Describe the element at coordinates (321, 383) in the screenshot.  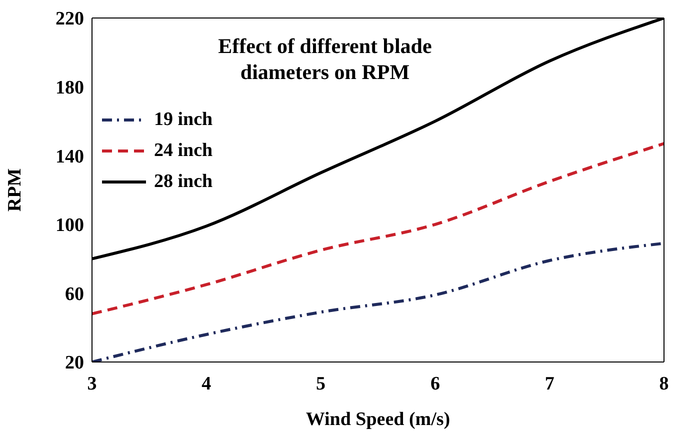
I see `x-tick-label: 5` at that location.